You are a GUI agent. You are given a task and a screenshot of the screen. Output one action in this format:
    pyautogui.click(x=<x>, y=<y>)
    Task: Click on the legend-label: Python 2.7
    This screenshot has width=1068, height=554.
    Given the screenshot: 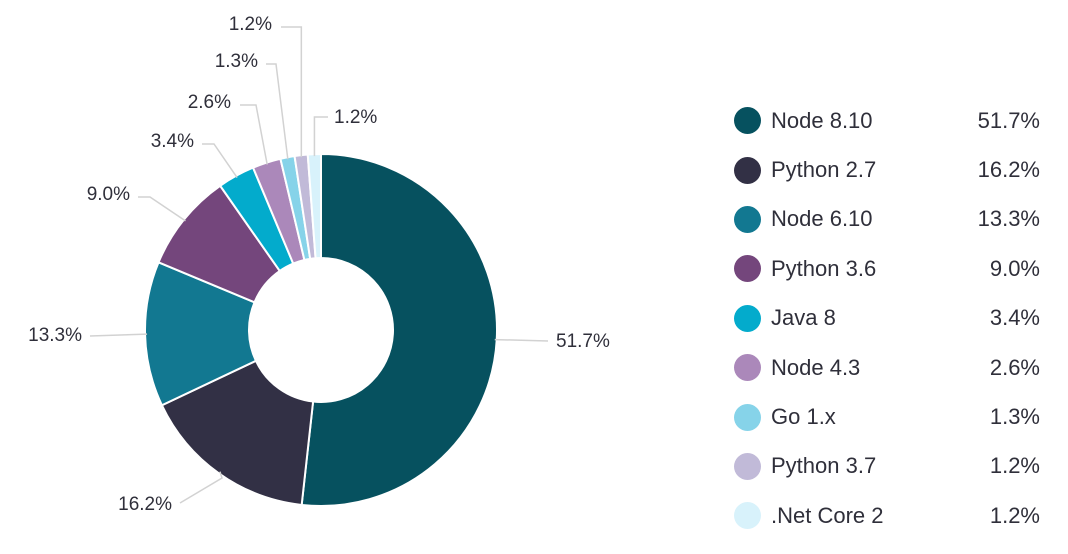 What is the action you would take?
    pyautogui.click(x=824, y=170)
    